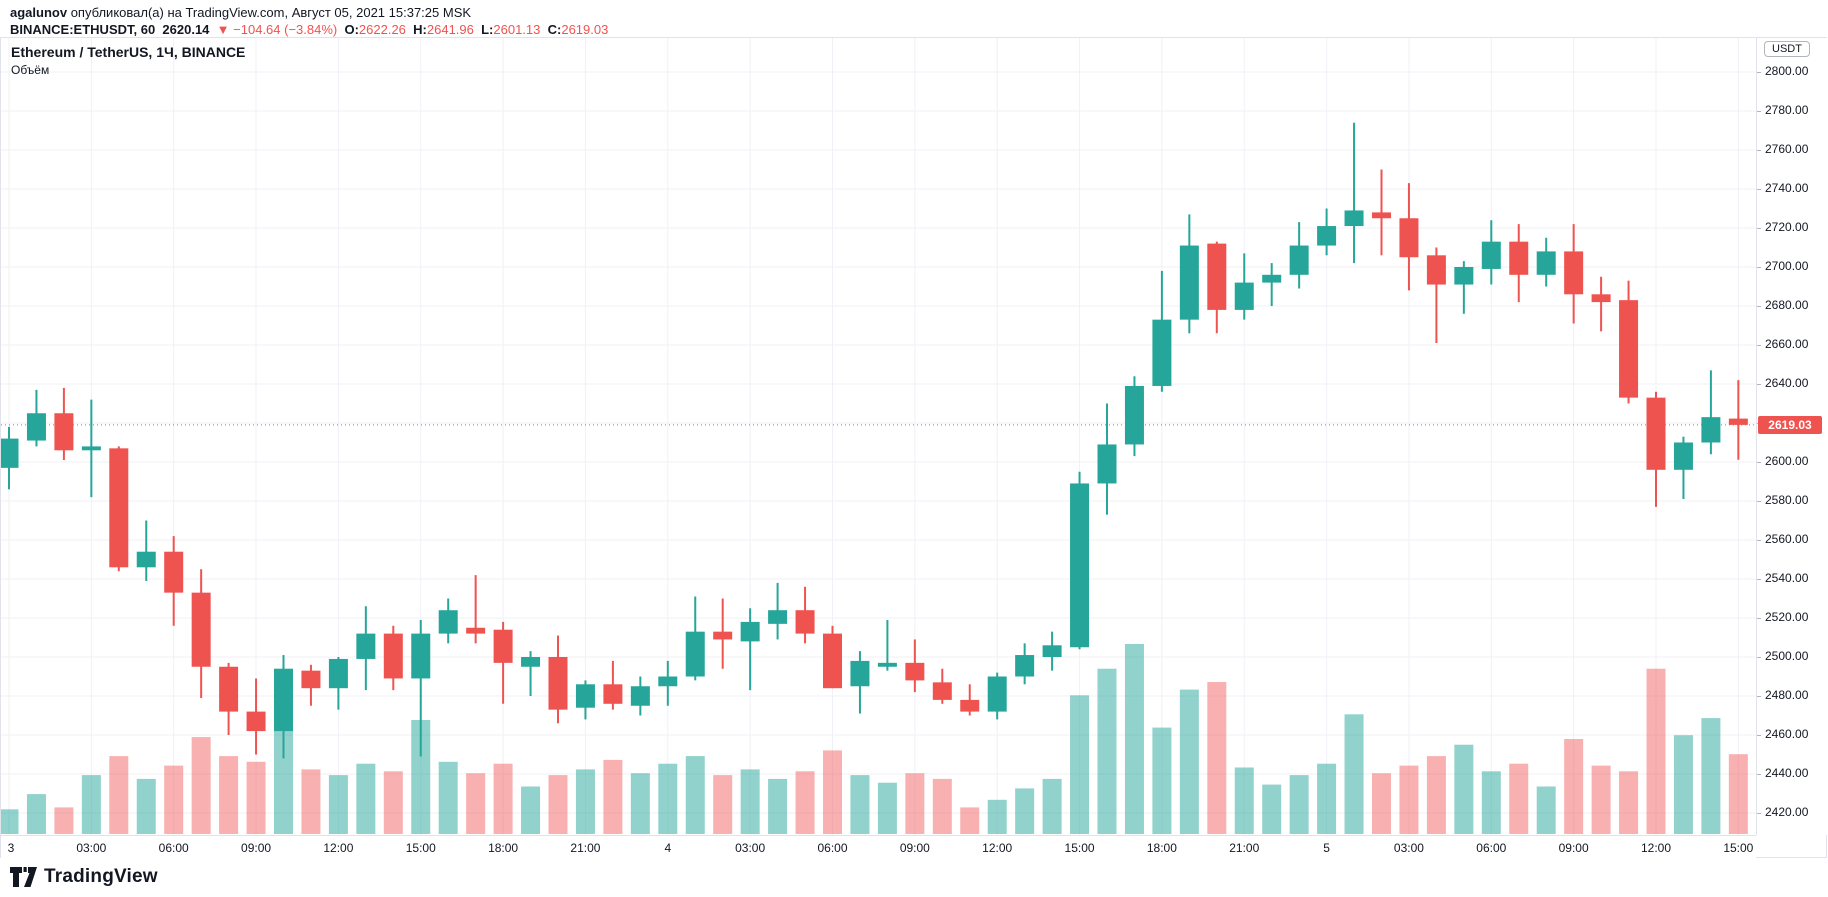 This screenshot has height=897, width=1828. What do you see at coordinates (1787, 344) in the screenshot?
I see `price-tick-label: 2660.00` at bounding box center [1787, 344].